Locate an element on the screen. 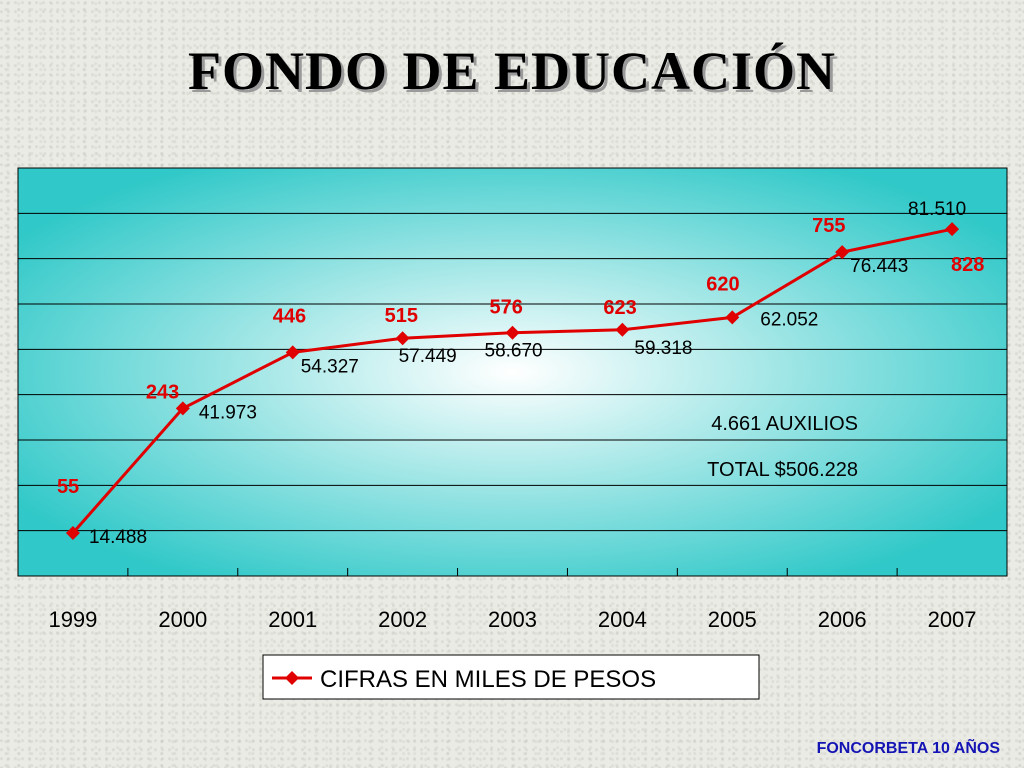 The height and width of the screenshot is (768, 1024). legend-label: CIFRAS EN MILES DE PESOS is located at coordinates (488, 679).